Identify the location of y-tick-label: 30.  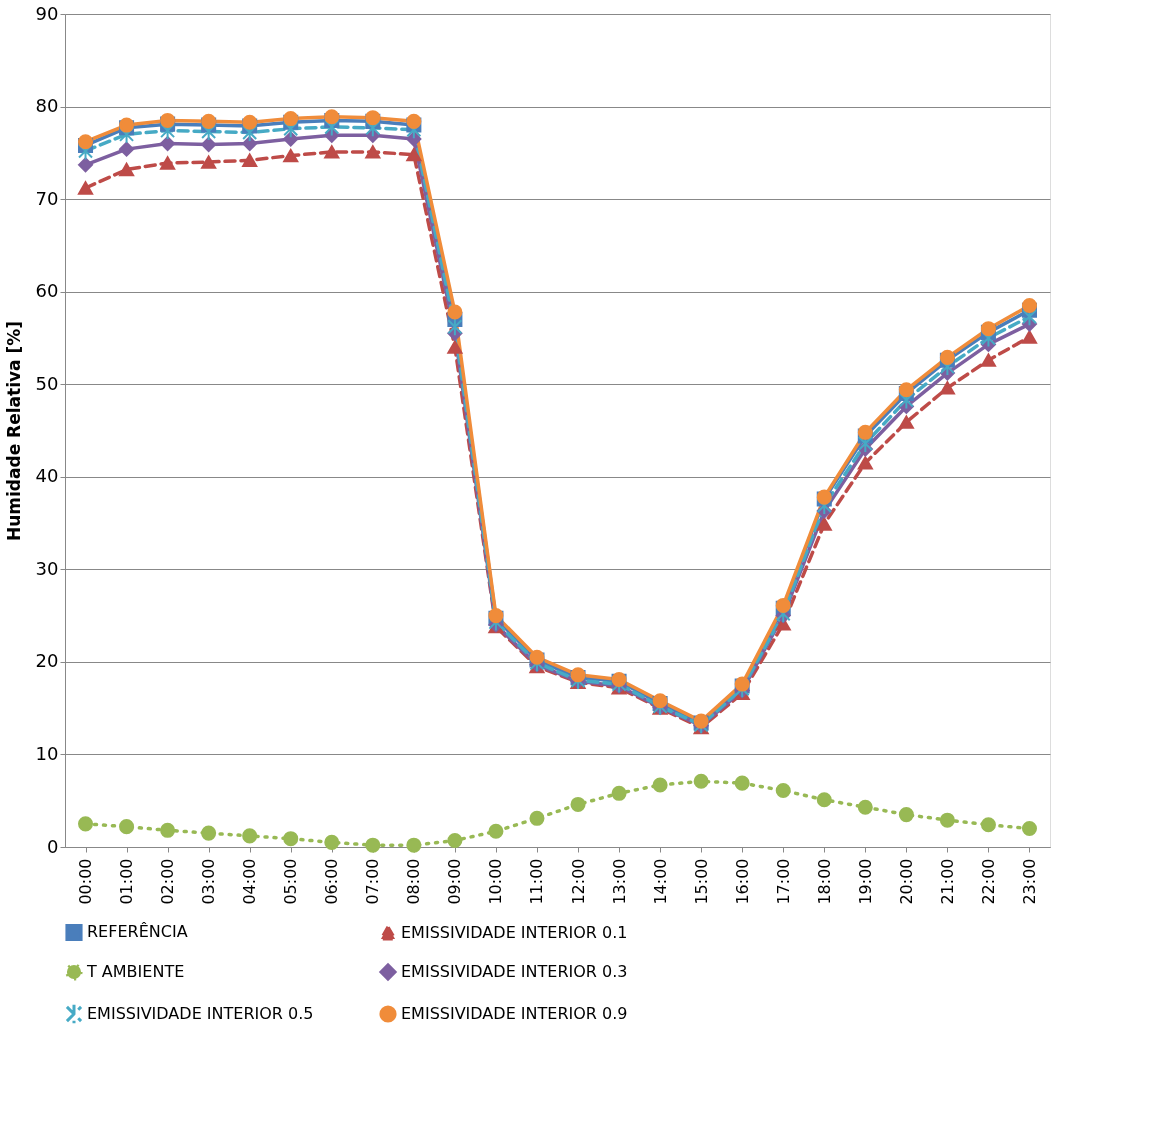
(47, 568).